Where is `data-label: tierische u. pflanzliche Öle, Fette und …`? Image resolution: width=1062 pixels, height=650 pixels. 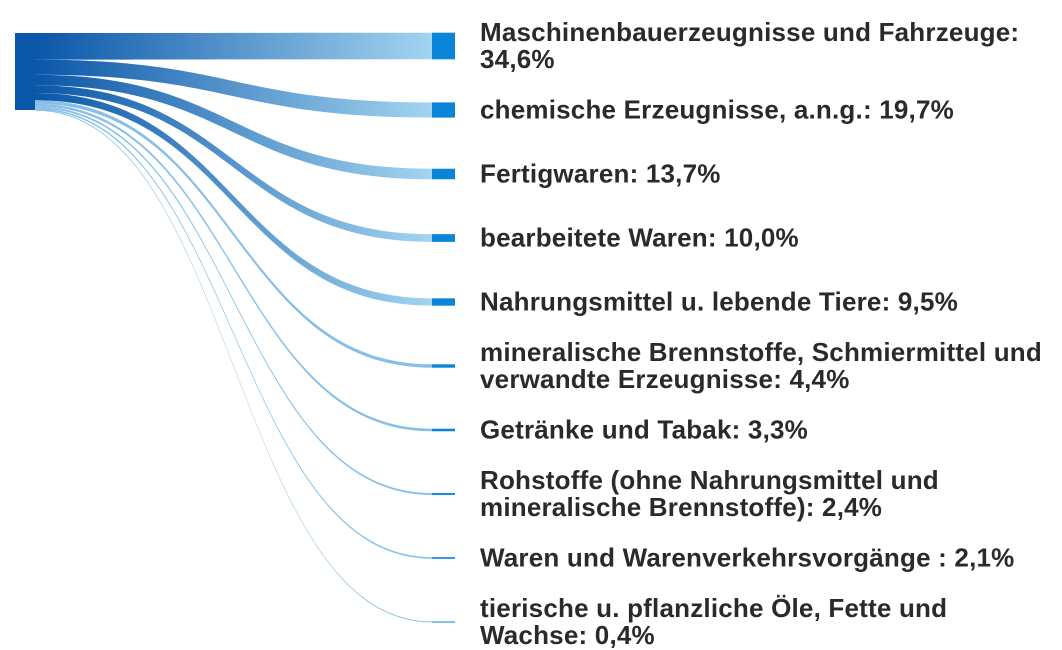 data-label: tierische u. pflanzliche Öle, Fette und … is located at coordinates (714, 621).